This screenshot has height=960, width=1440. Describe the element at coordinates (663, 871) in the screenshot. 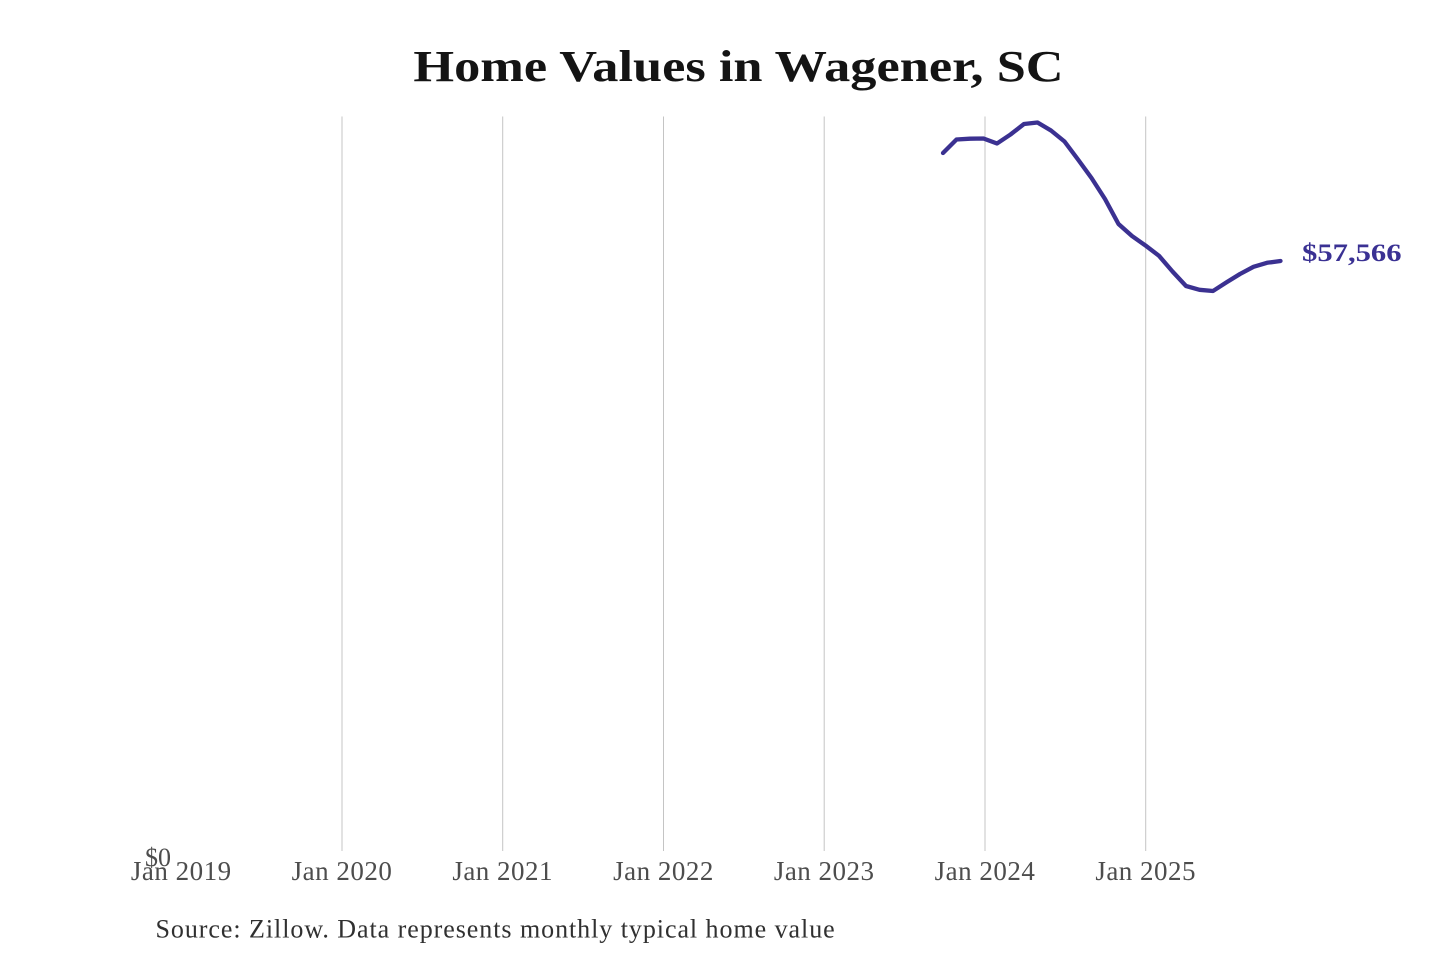

I see `svg-text: Jan 2022` at that location.